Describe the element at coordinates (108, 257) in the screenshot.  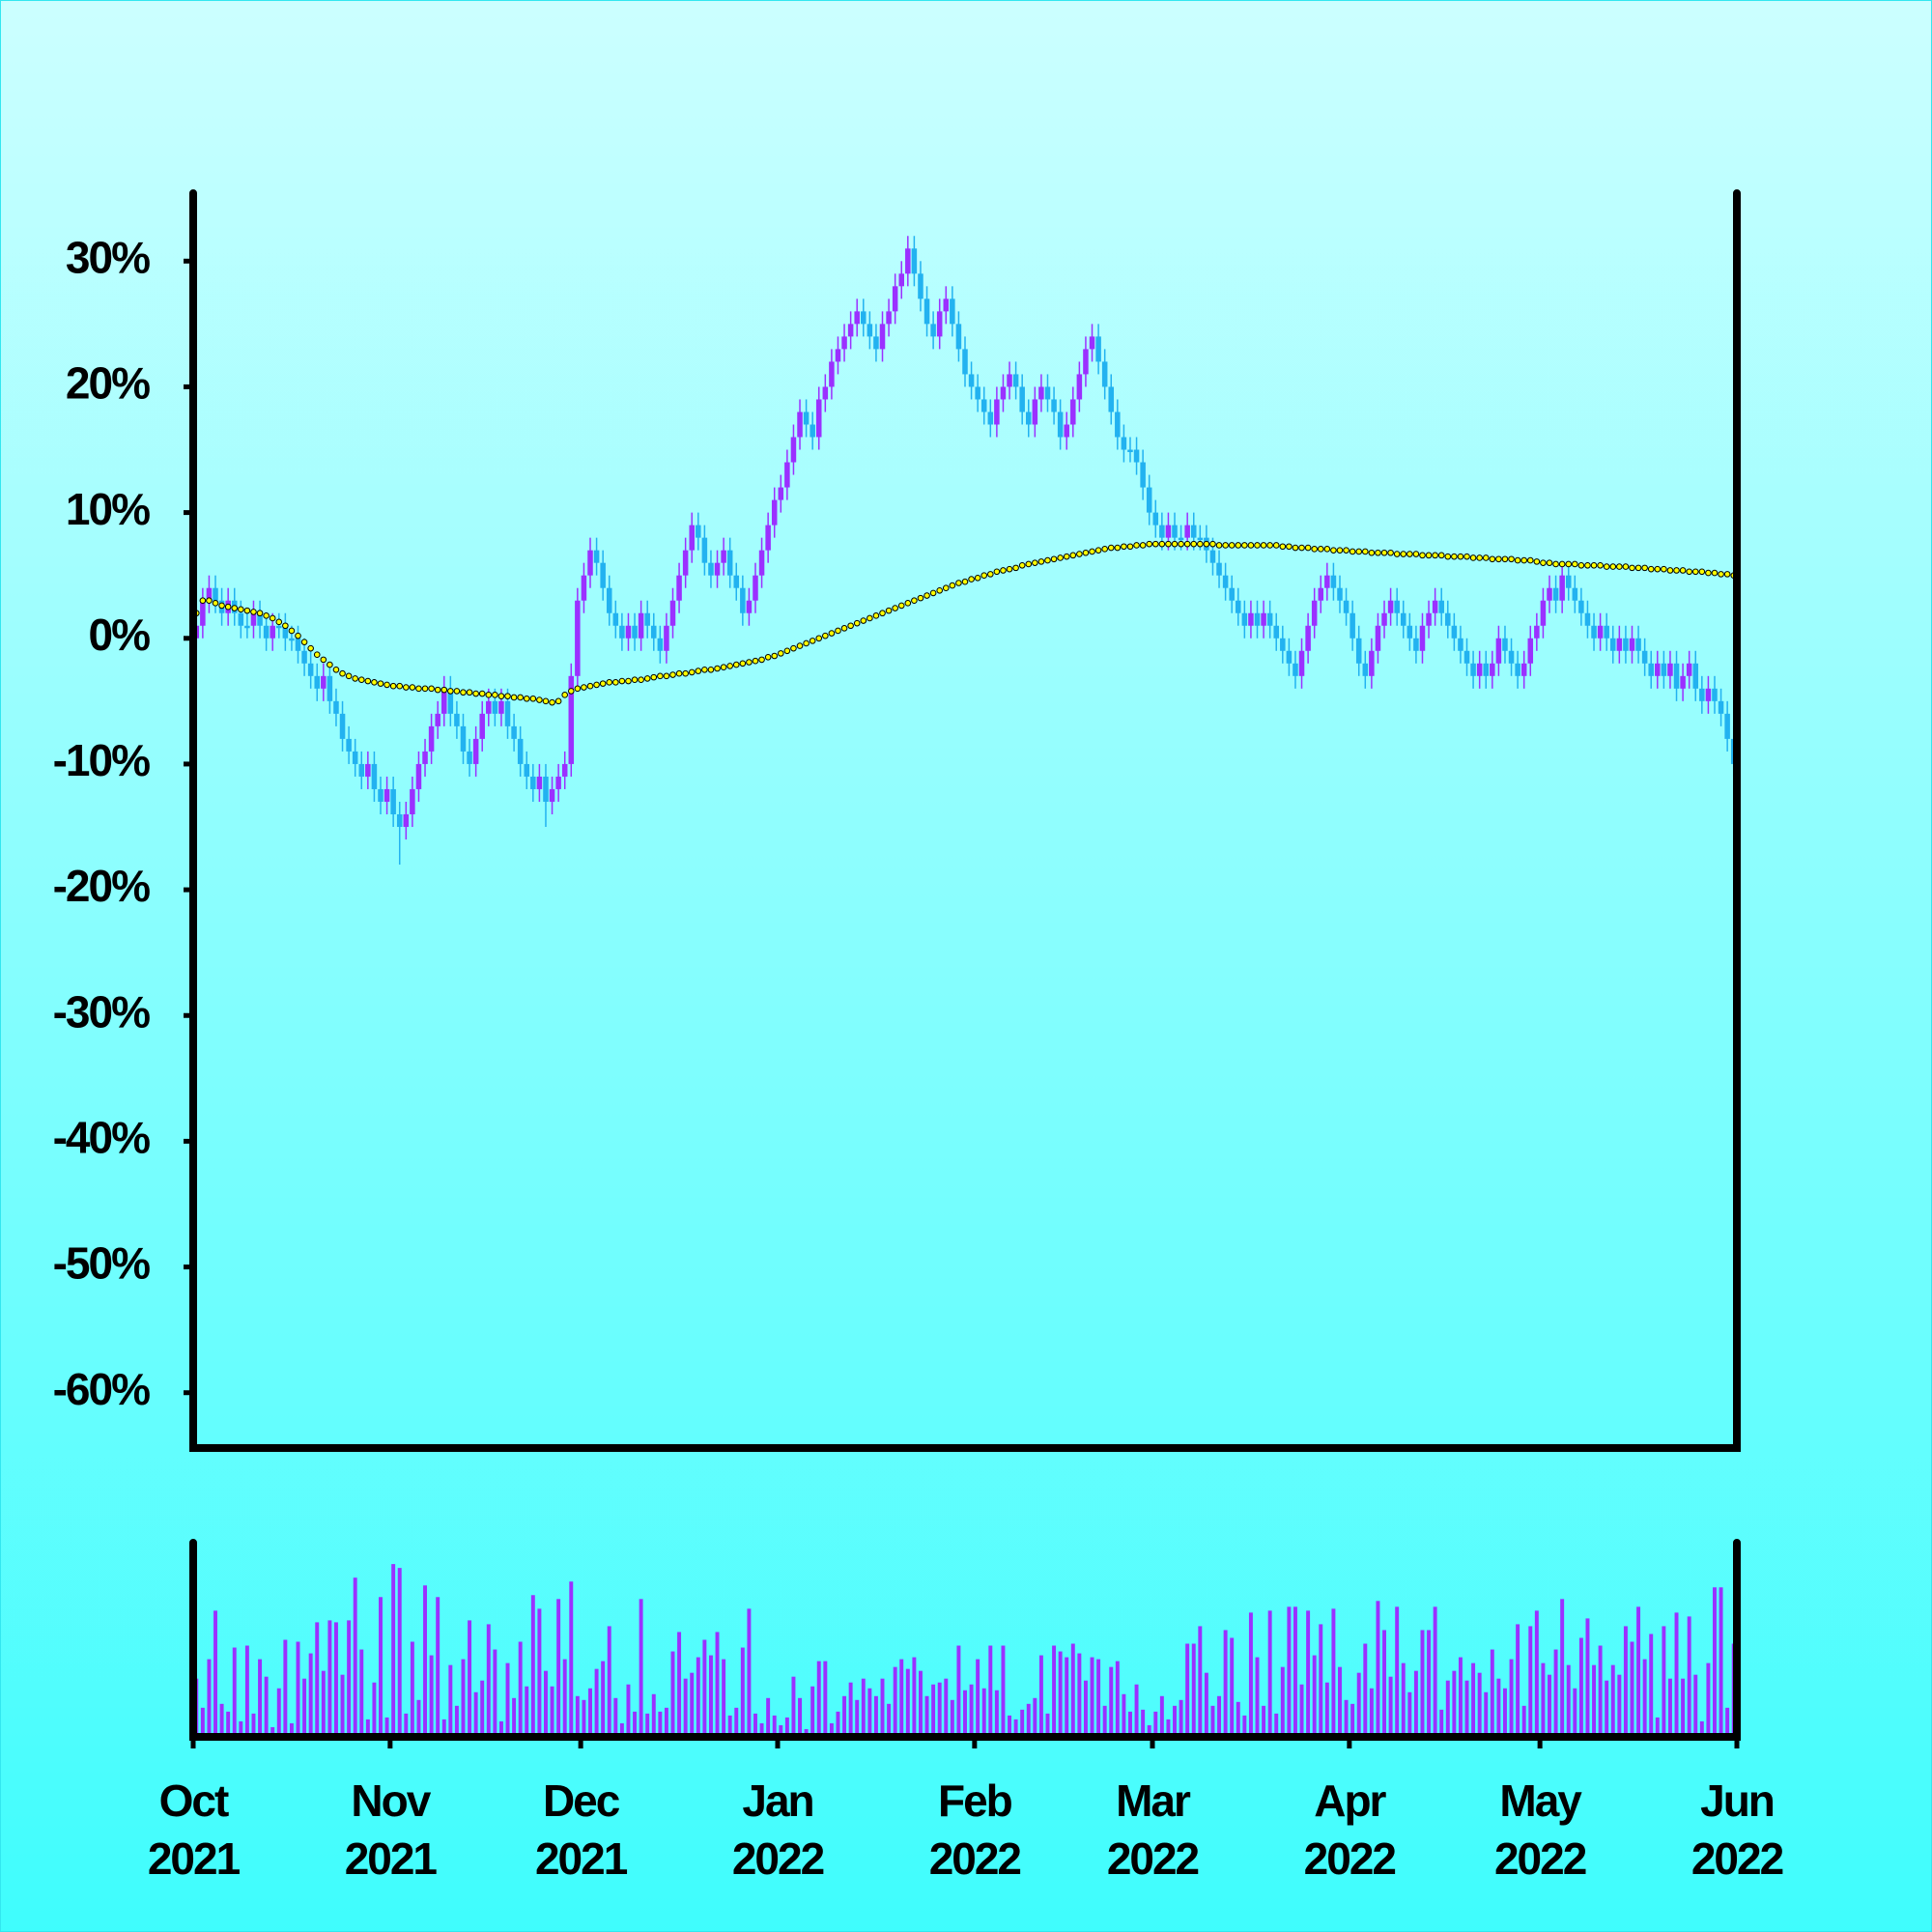
I see `y-tick-label: 30%` at that location.